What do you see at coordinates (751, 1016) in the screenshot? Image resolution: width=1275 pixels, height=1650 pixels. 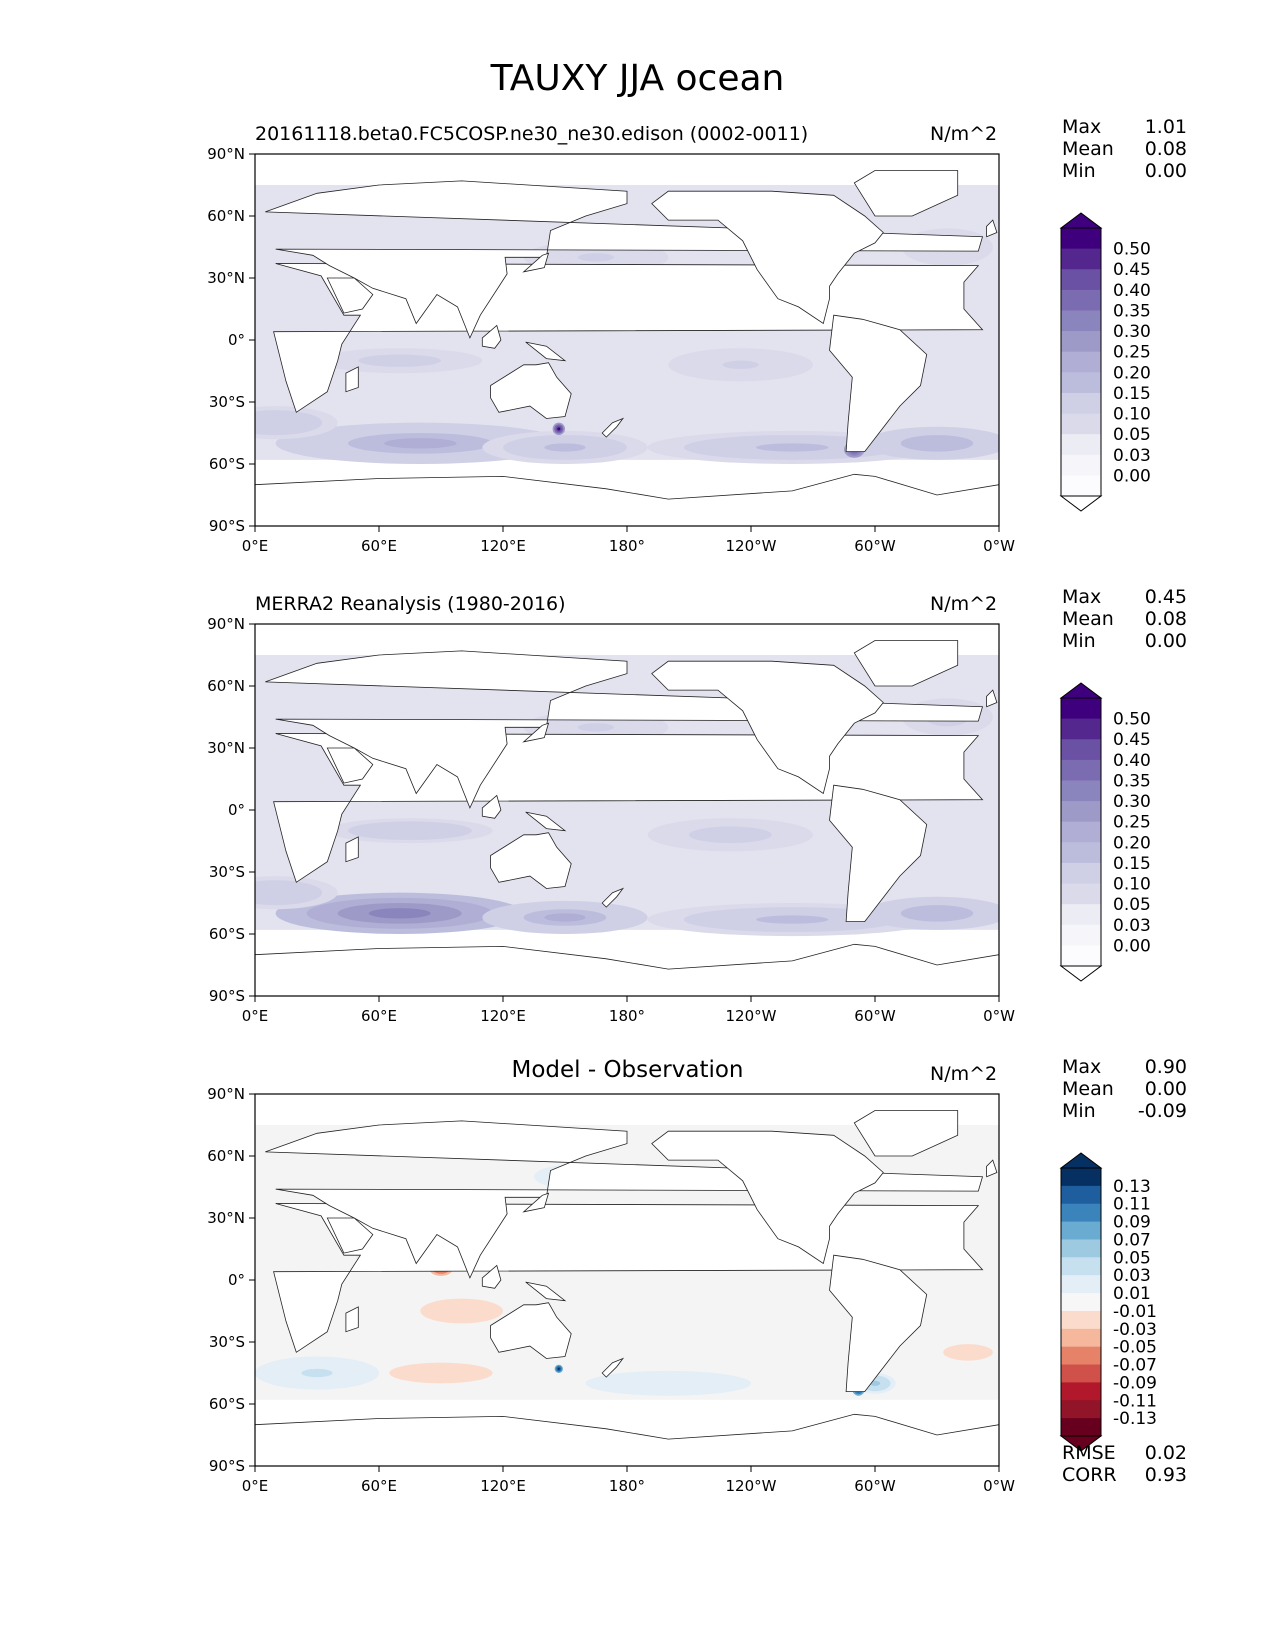 I see `panel2-x-tick-label: 120°W` at bounding box center [751, 1016].